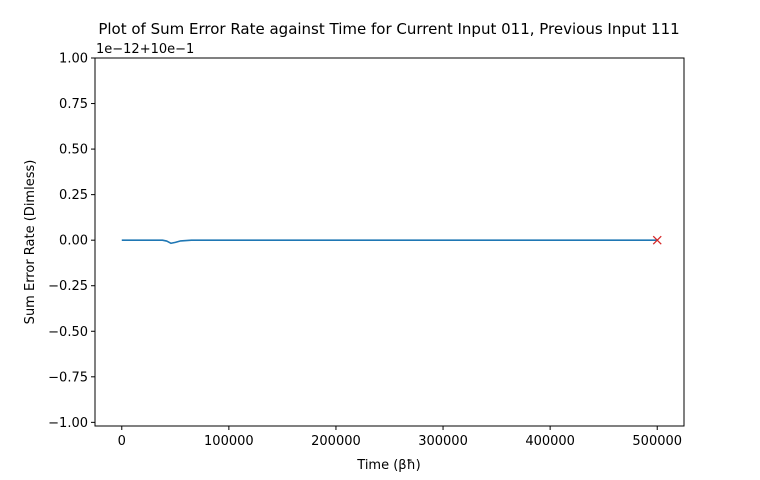 Image resolution: width=760 pixels, height=480 pixels. I want to click on y-axis-title: Sum Error Rate (Dimless), so click(30, 242).